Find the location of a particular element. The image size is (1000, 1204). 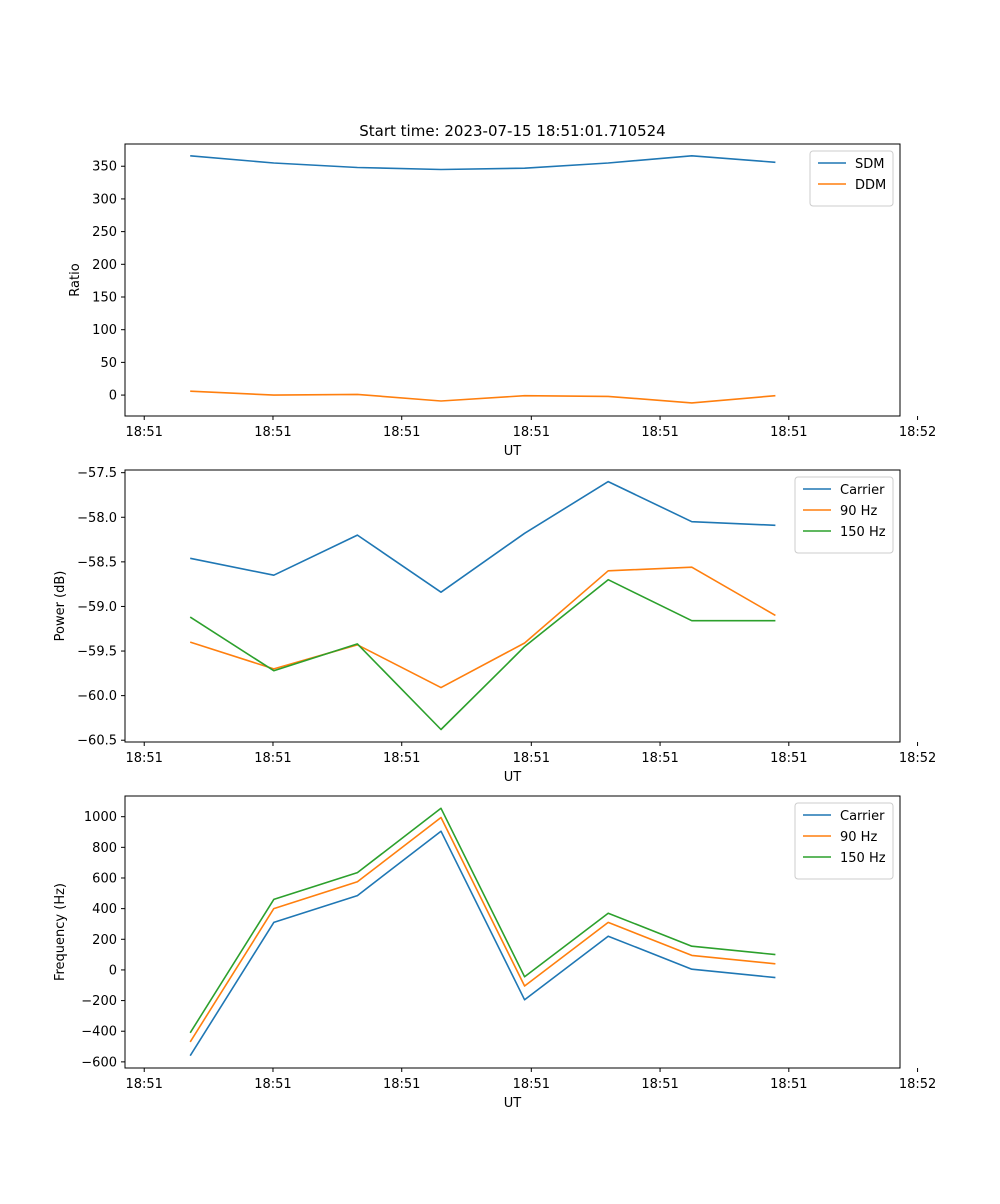

y-tick-label: 1000 is located at coordinates (100, 817).